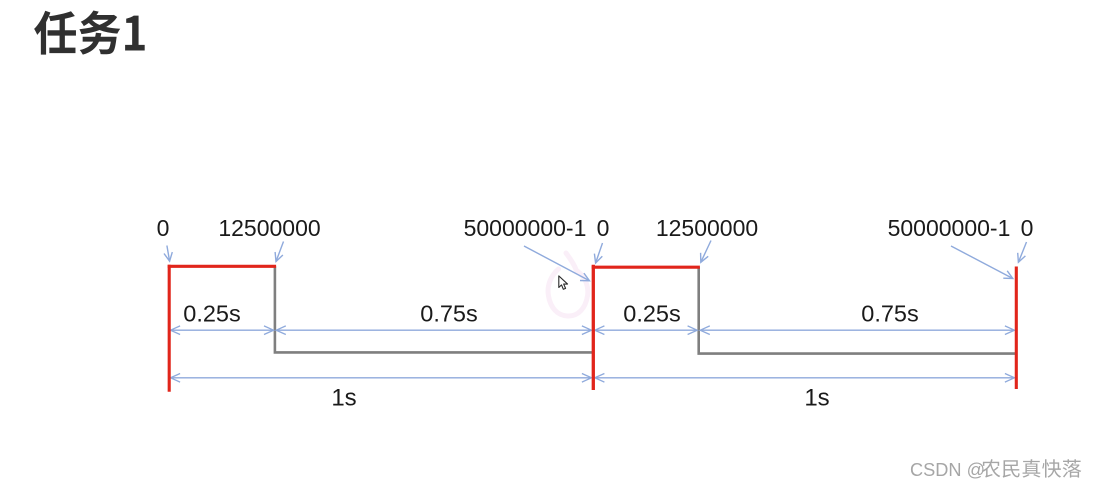 The width and height of the screenshot is (1097, 495). Describe the element at coordinates (947, 470) in the screenshot. I see `svg-text: CSDN @` at that location.